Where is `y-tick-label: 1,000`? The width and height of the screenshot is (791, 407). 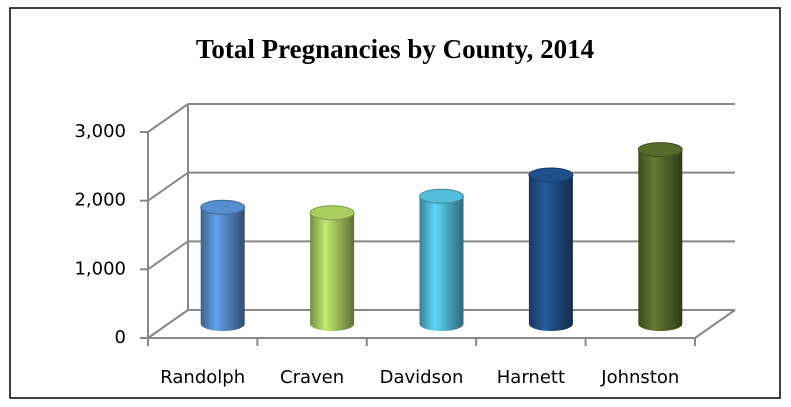 y-tick-label: 1,000 is located at coordinates (100, 268).